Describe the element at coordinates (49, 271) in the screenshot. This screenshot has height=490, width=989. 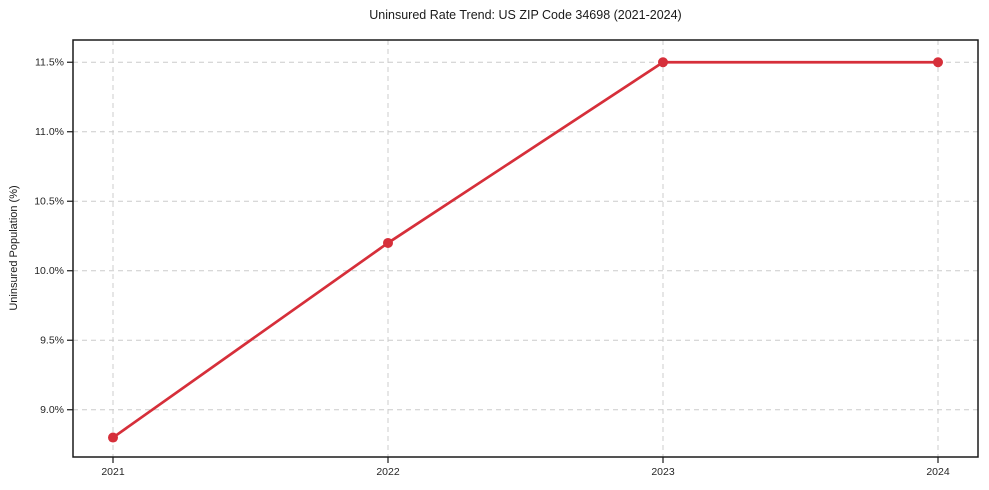
I see `y-tick-label: 10.0%` at that location.